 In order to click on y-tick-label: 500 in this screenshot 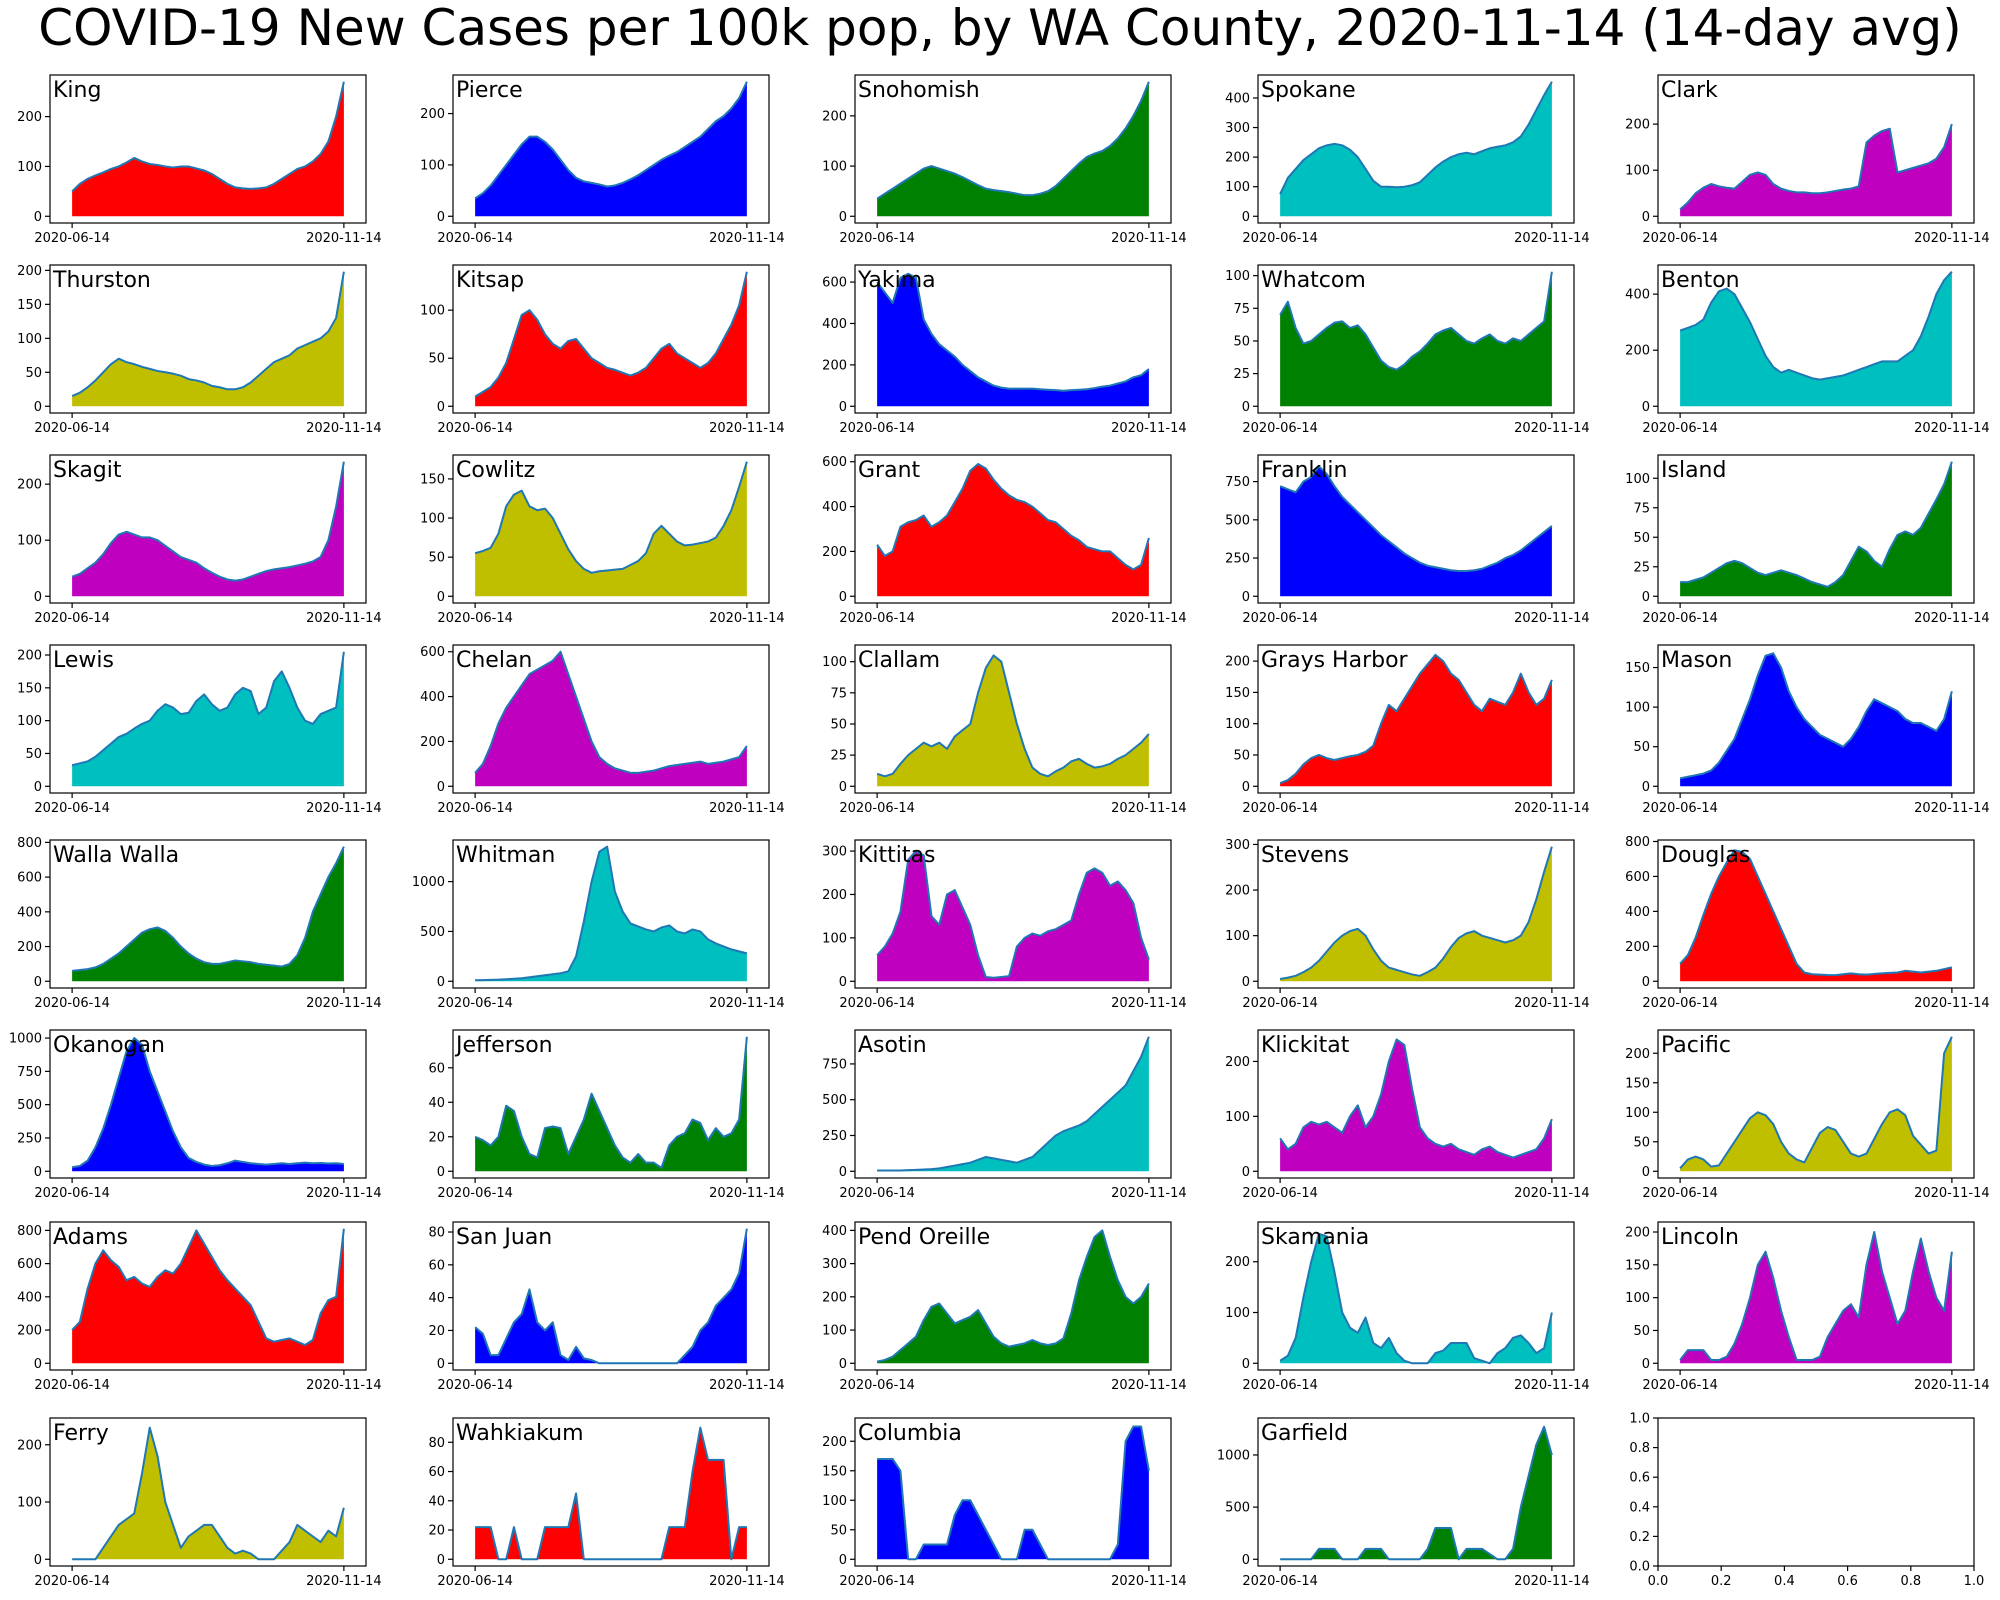, I will do `click(834, 1100)`.